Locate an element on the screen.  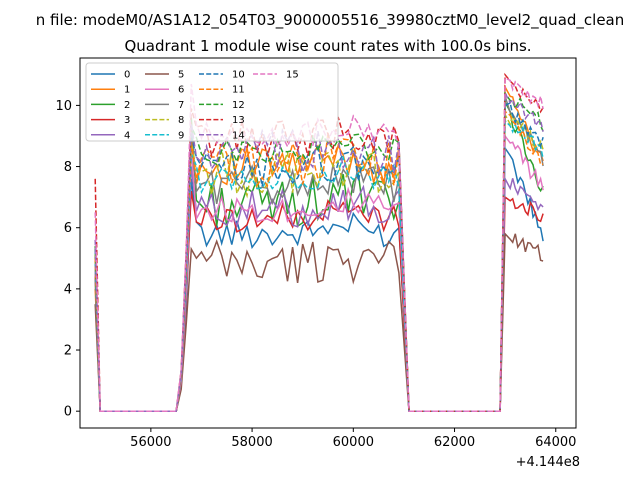
x-tick-label: 56000 is located at coordinates (150, 442).